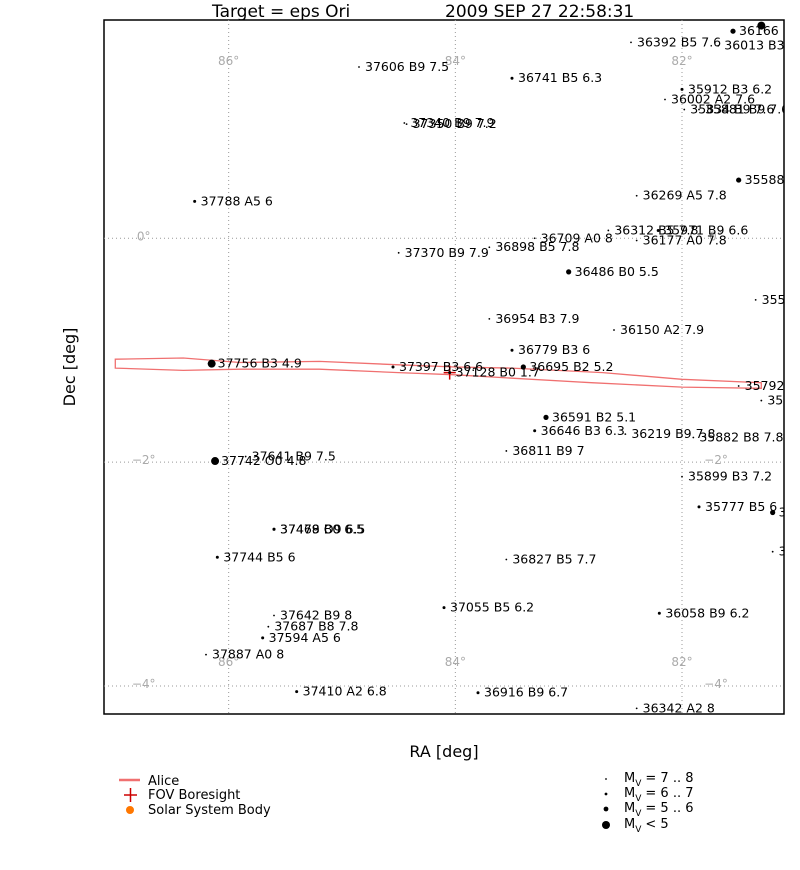  I want to click on star-label: 36779 B3 6, so click(554, 349).